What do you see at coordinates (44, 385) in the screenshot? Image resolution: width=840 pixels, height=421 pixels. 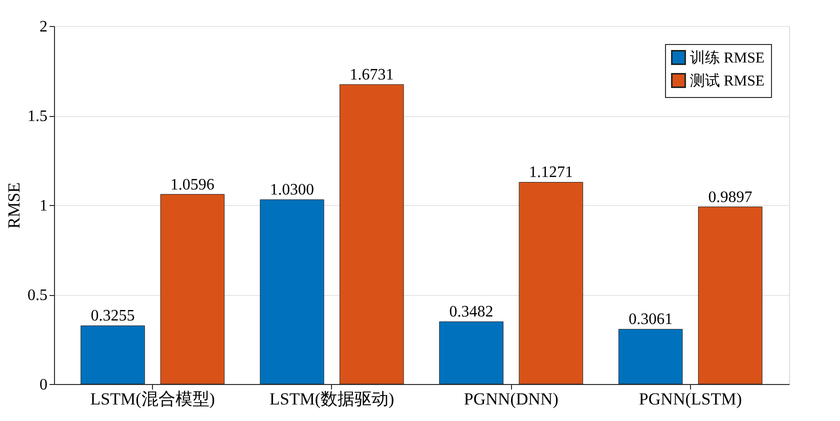 I see `y-tick-label: 0` at bounding box center [44, 385].